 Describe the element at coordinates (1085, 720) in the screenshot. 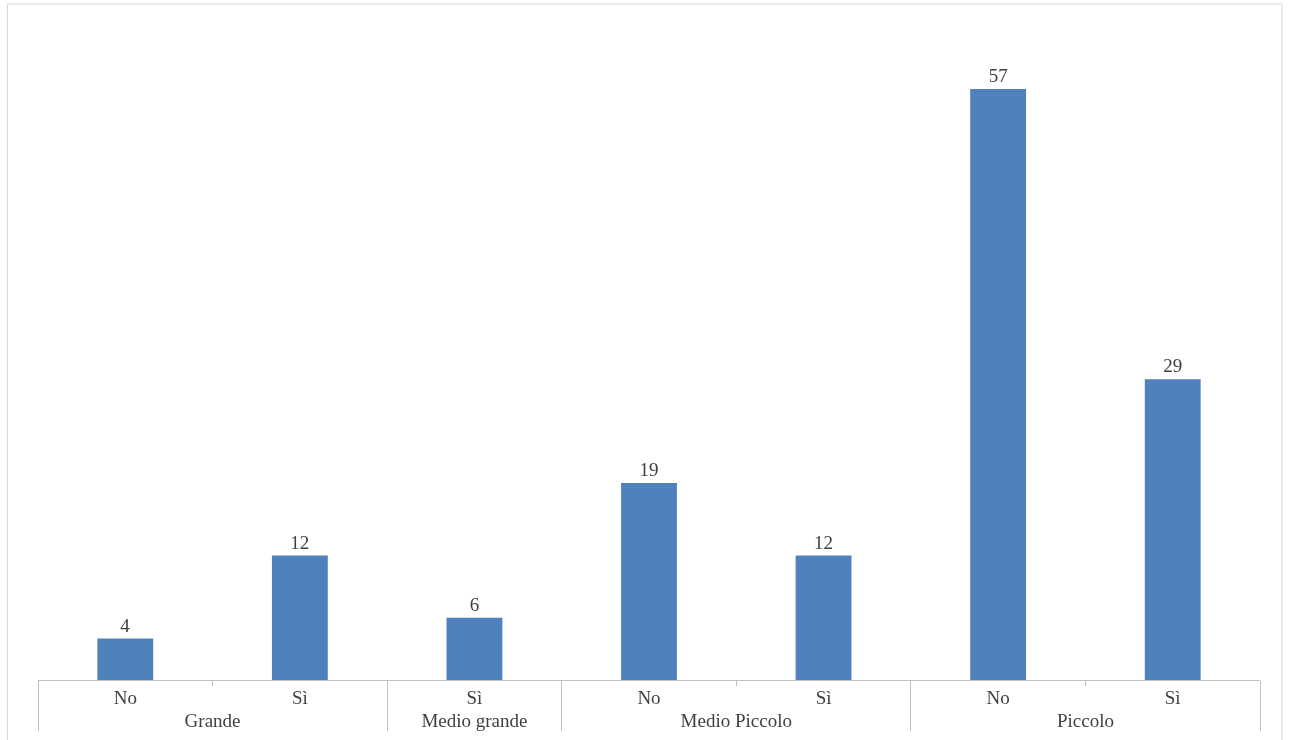

I see `category-label: Piccolo` at that location.